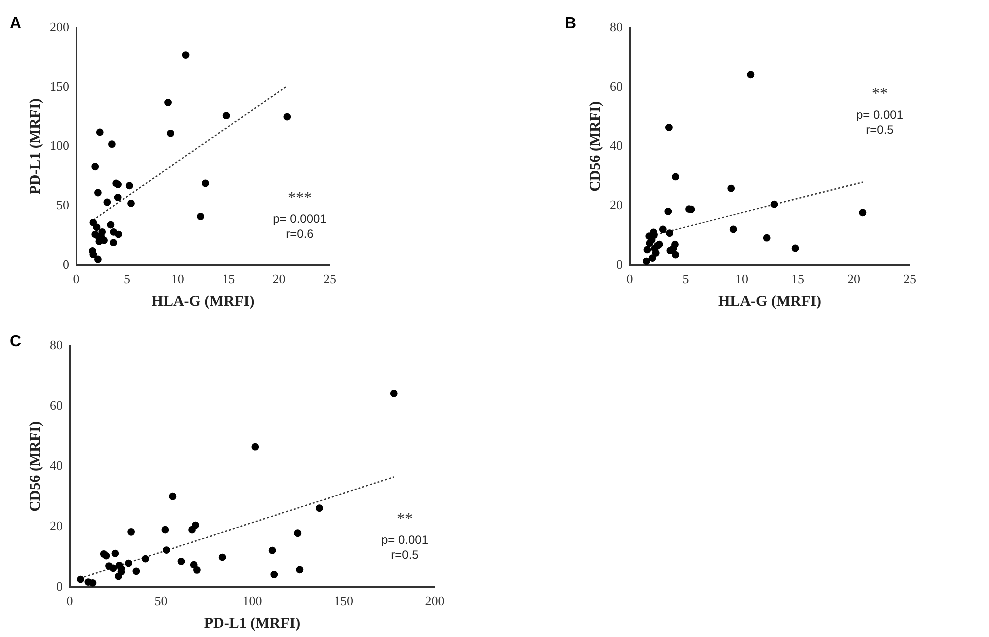  Describe the element at coordinates (300, 199) in the screenshot. I see `annotation: ***` at that location.